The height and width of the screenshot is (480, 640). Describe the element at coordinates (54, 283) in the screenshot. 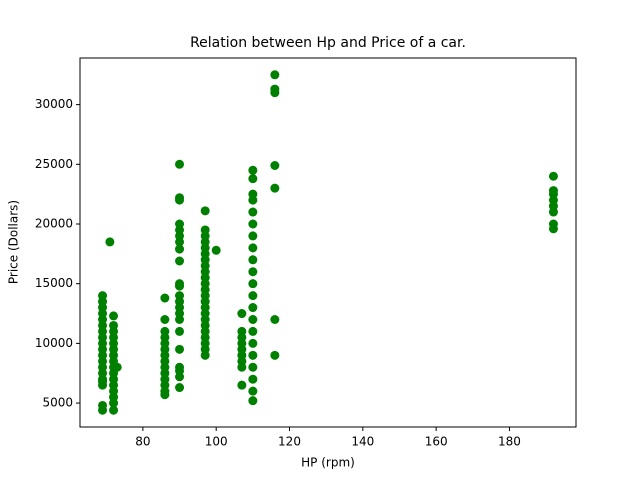

I see `y-tick-label: 15000` at that location.